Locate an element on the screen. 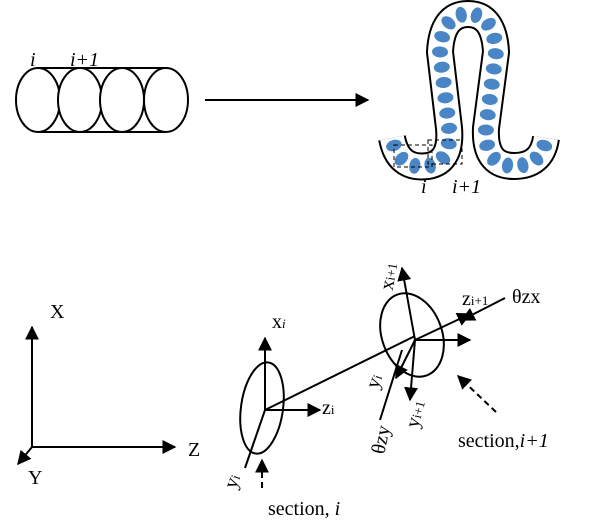 This screenshot has height=522, width=589. caption: section, i is located at coordinates (304, 509).